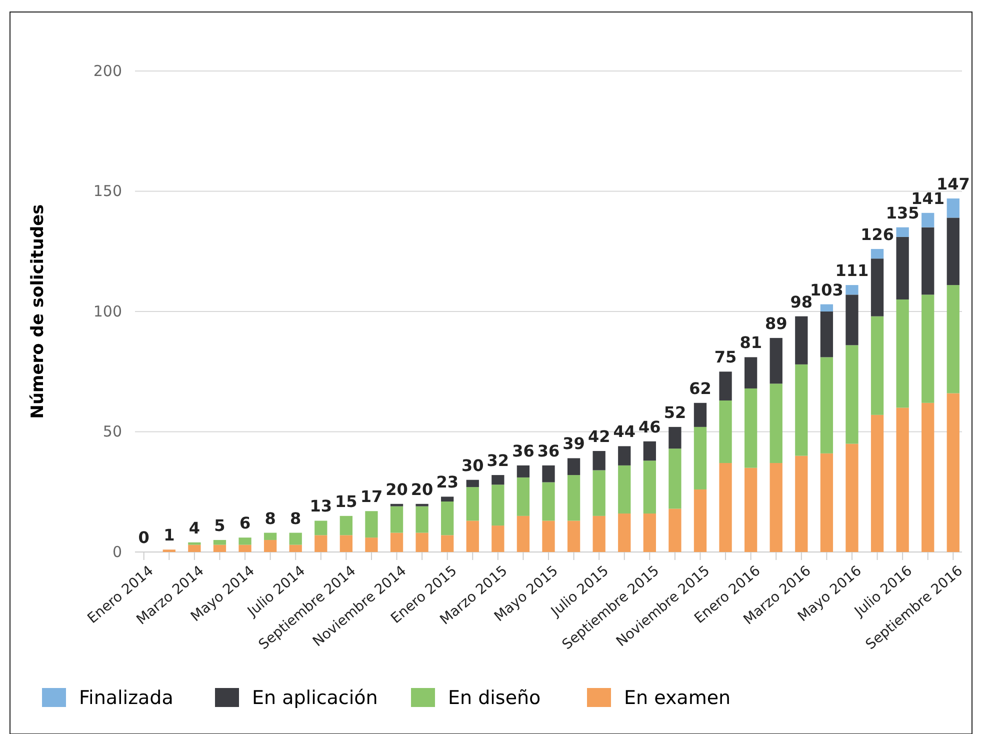 The width and height of the screenshot is (982, 734). What do you see at coordinates (573, 444) in the screenshot?
I see `total-label: 39` at bounding box center [573, 444].